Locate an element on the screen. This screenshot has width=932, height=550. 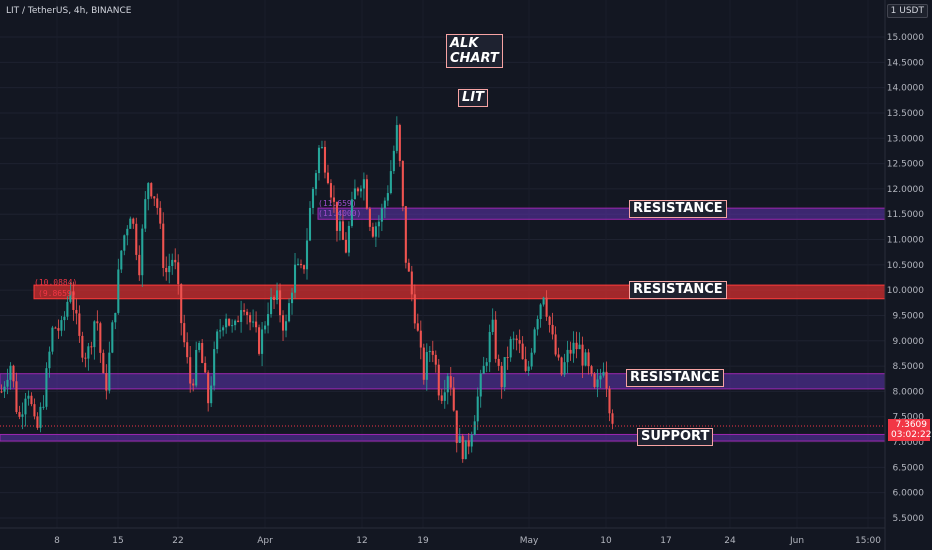
x-tick-label: Jun is located at coordinates (796, 541).